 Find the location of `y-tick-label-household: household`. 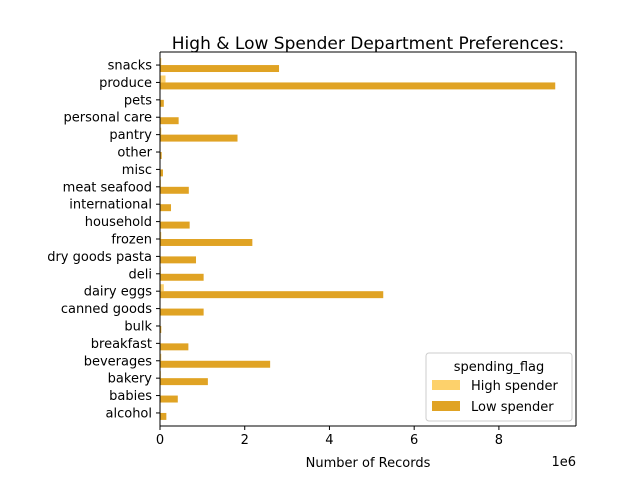

y-tick-label-household: household is located at coordinates (118, 222).